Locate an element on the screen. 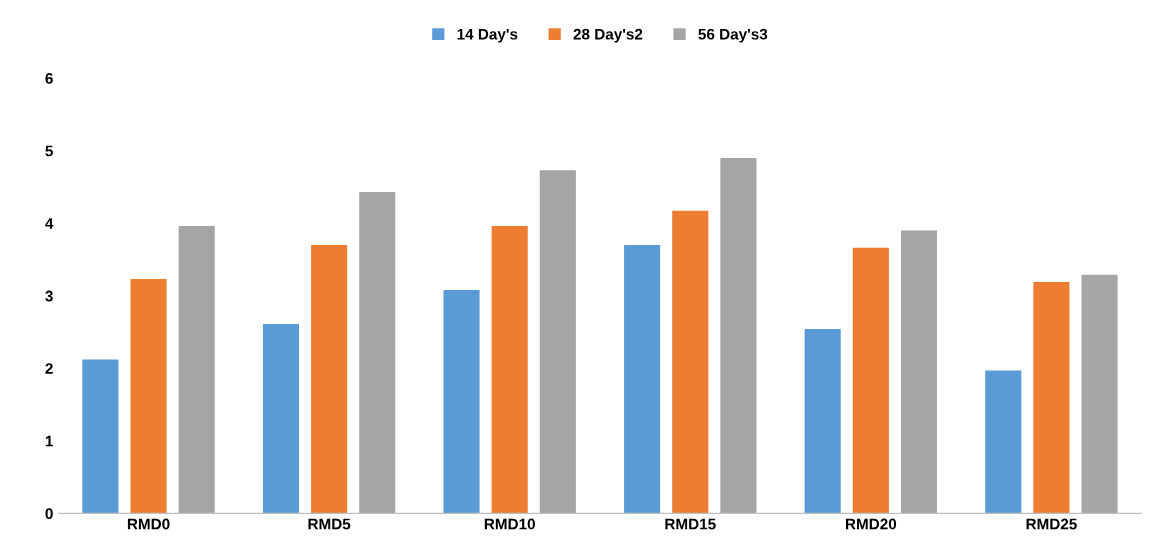 This screenshot has width=1165, height=558. x-tick-label: RMD15 is located at coordinates (690, 524).